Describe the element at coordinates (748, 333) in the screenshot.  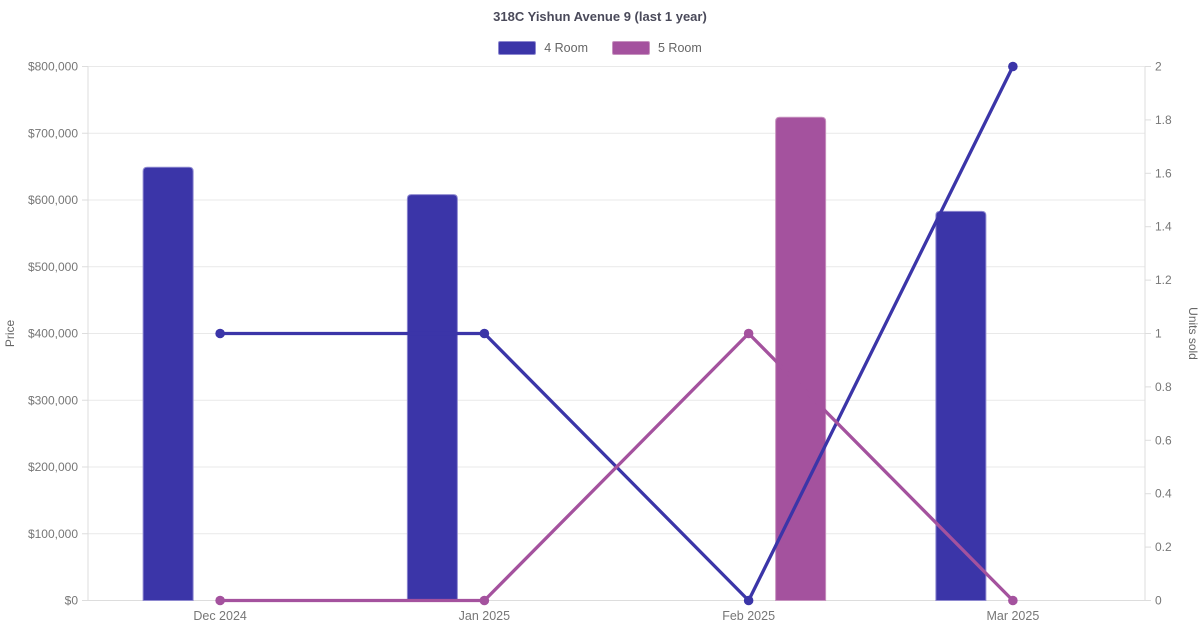
I see `point-5-room-feb-2025` at that location.